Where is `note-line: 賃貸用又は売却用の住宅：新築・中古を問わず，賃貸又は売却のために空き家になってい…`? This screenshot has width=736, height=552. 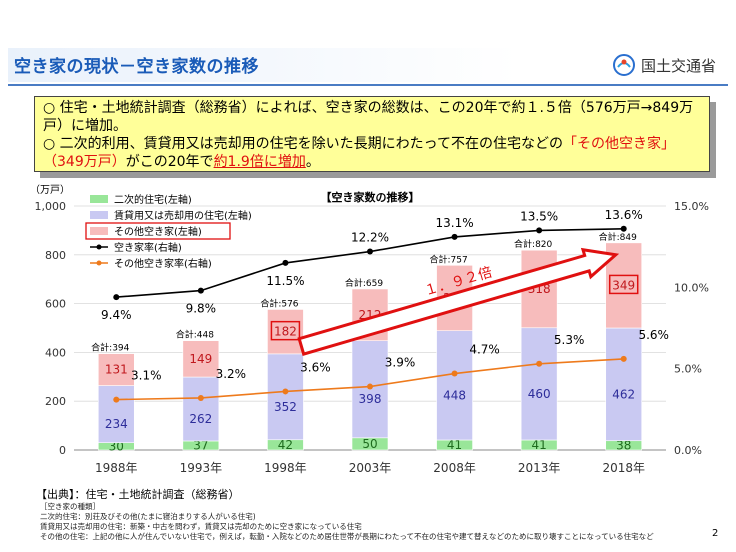
note-line: 賃貸用又は売却用の住宅：新築・中古を問わず，賃貸又は売却のために空き家になってい… is located at coordinates (201, 526).